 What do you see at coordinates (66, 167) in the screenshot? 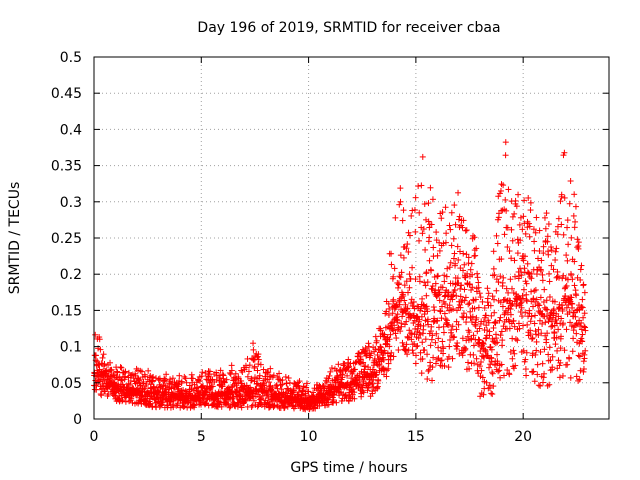
I see `y-tick-label: 0.35` at bounding box center [66, 167].